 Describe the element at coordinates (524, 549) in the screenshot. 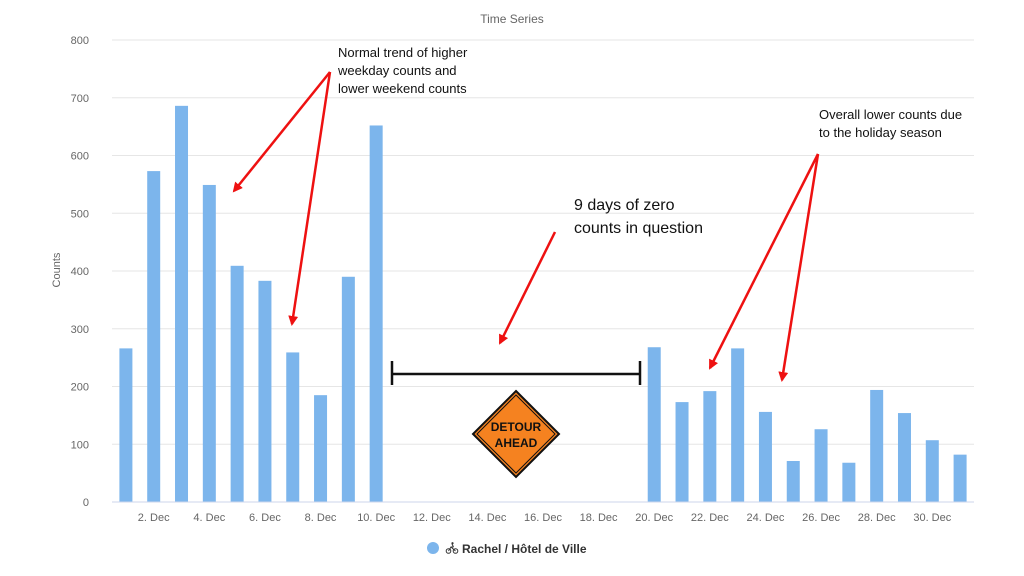

I see `legend-series-label: Rachel / Hôtel de Ville` at that location.